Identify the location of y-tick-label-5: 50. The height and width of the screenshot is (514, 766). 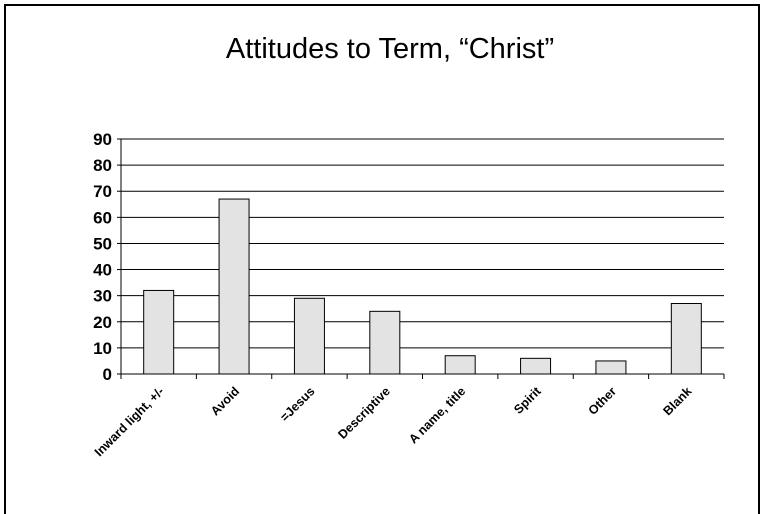
(102, 243).